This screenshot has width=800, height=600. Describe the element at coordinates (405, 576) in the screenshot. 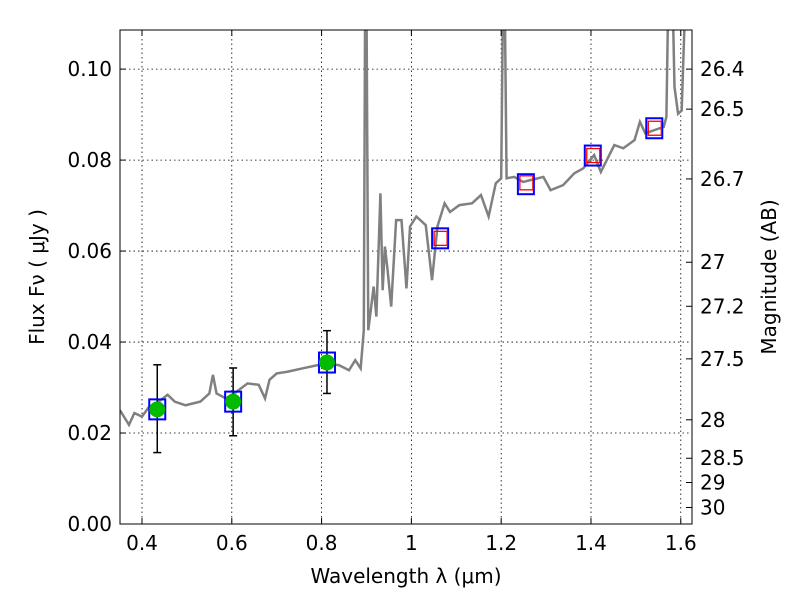

I see `x-axis-label: Wavelength λ (μm)` at that location.